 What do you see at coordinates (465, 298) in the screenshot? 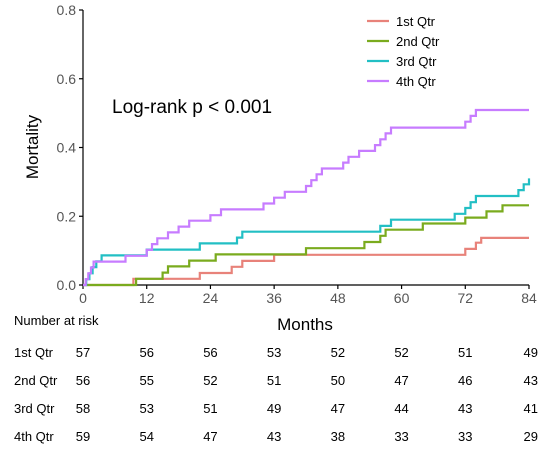
I see `x-tick-label: 72` at bounding box center [465, 298].